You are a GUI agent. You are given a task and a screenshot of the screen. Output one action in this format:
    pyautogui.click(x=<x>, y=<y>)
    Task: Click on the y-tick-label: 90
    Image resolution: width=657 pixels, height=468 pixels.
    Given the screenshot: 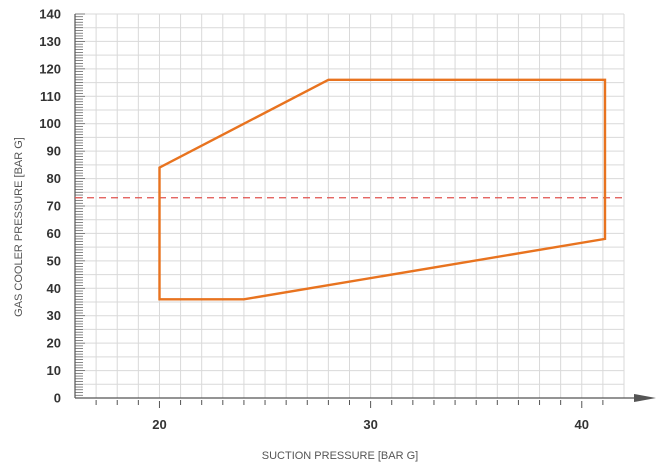 What is the action you would take?
    pyautogui.click(x=54, y=151)
    